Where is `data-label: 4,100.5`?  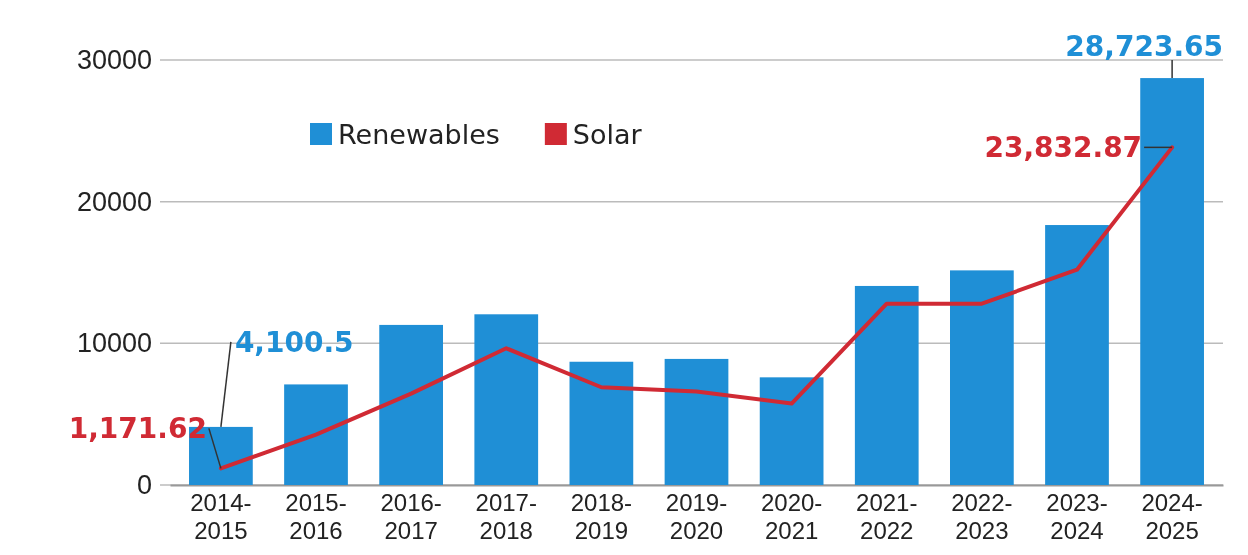 data-label: 4,100.5 is located at coordinates (294, 342).